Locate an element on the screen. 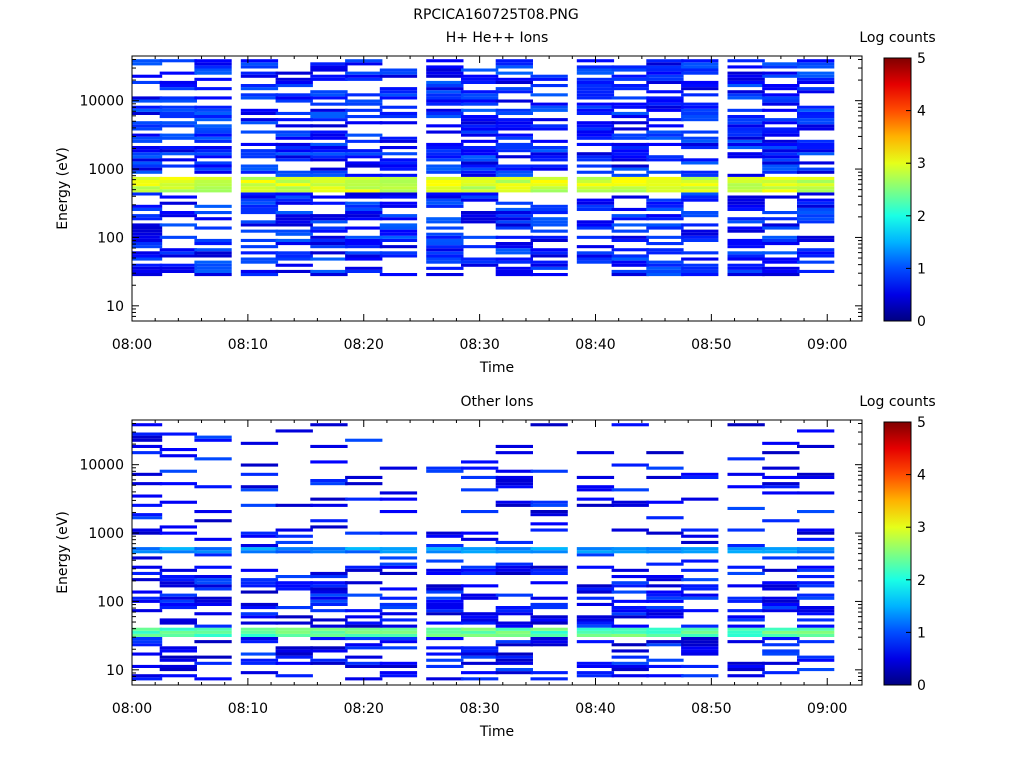 This screenshot has width=1024, height=768. x-tick-label: 08:10 is located at coordinates (248, 345).